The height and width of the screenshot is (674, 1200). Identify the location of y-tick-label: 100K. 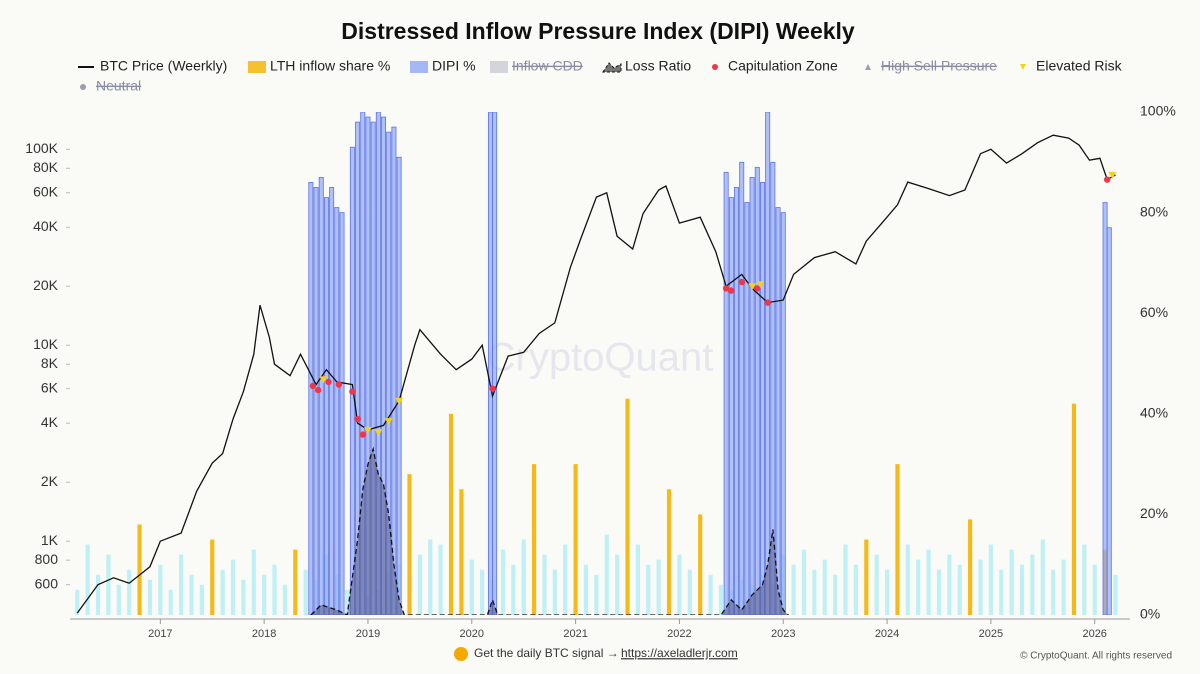
(41, 148).